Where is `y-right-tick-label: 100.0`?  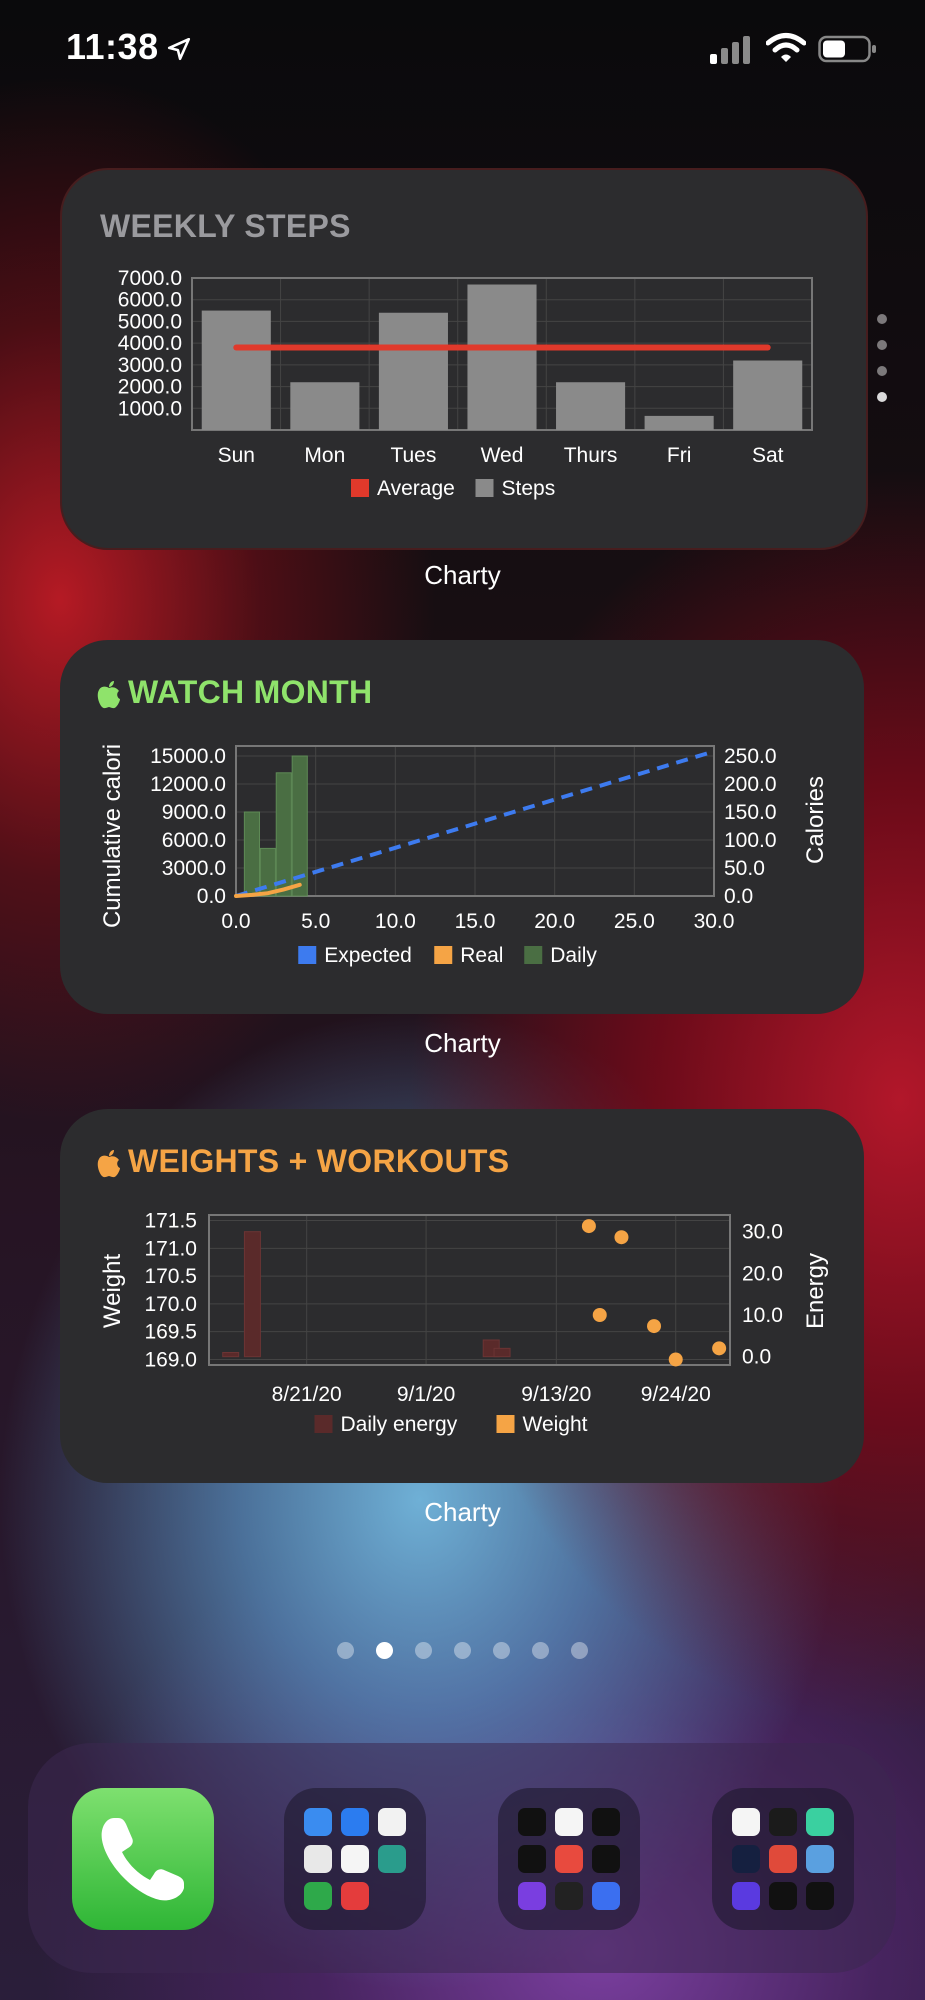 y-right-tick-label: 100.0 is located at coordinates (750, 840).